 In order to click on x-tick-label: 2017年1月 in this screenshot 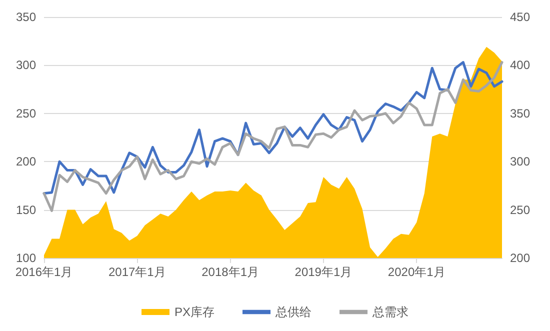, I will do `click(137, 272)`.